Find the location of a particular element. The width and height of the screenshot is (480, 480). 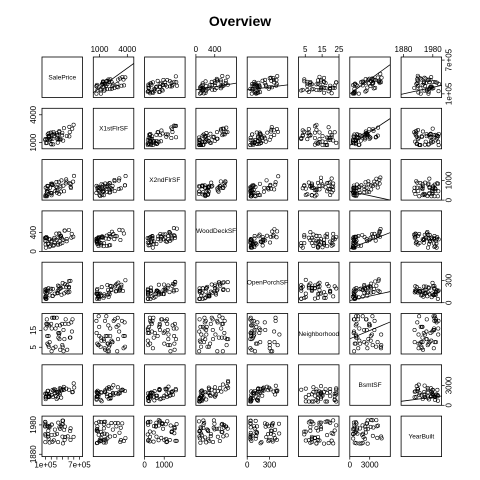

points-BsmtSF-vs-OpenPorchSF is located at coordinates (264, 393).